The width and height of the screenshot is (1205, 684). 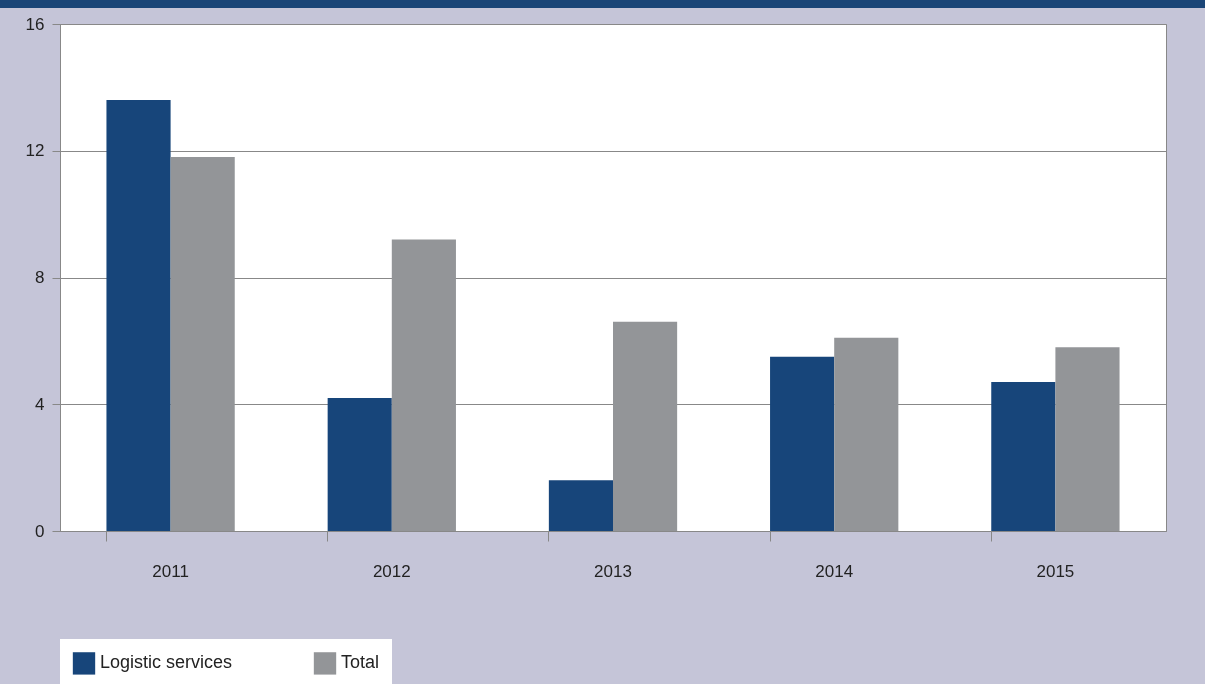 I want to click on x-tick-label: 2013, so click(x=613, y=571).